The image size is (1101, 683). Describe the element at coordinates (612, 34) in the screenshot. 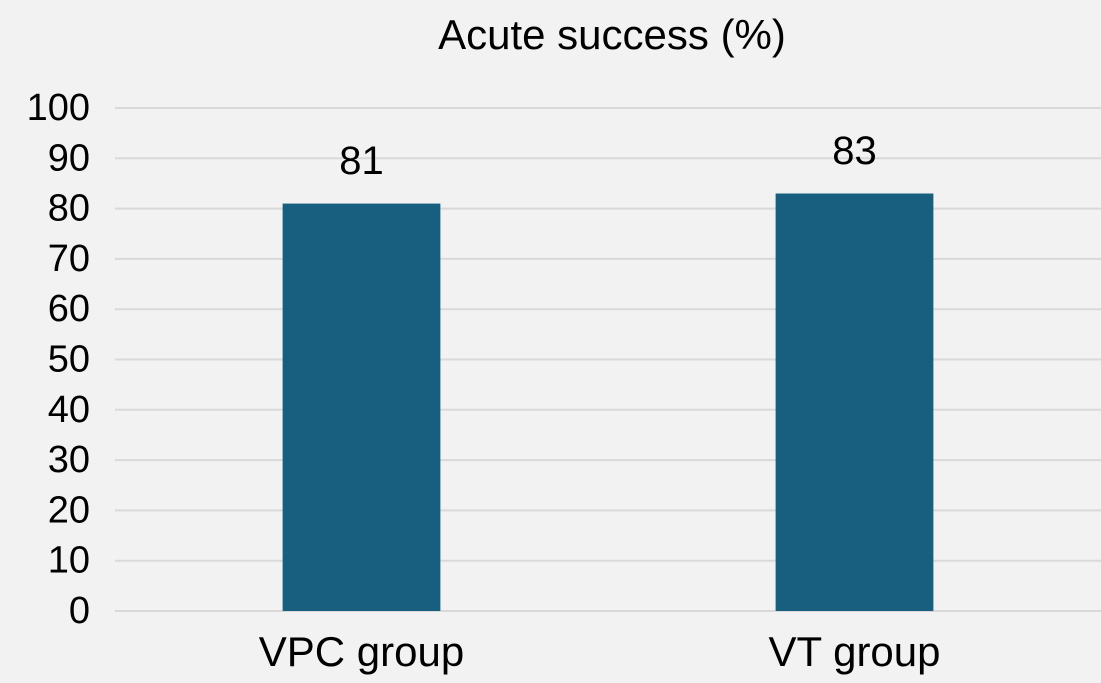

I see `chart-title: Acute success (%)` at that location.